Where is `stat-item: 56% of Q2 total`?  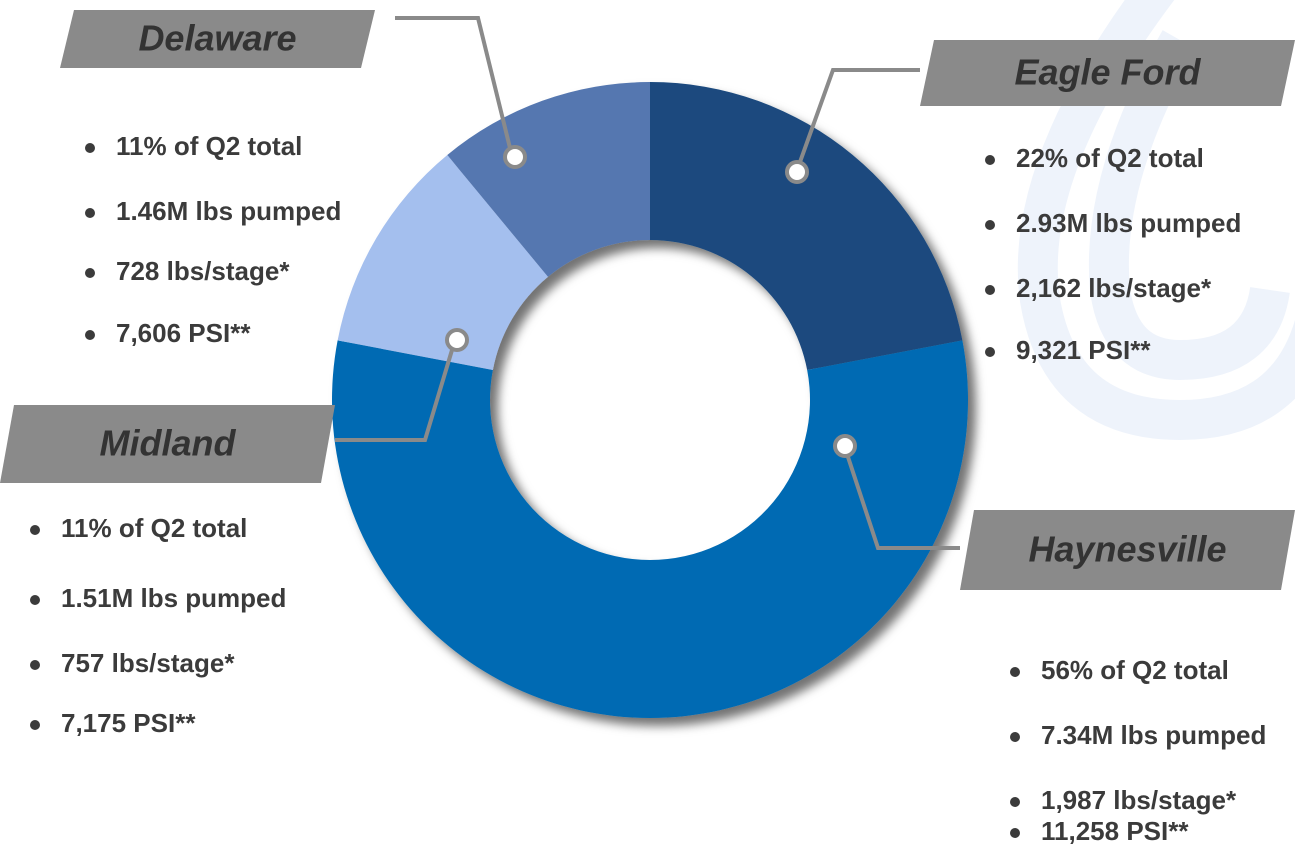
stat-item: 56% of Q2 total is located at coordinates (1135, 670).